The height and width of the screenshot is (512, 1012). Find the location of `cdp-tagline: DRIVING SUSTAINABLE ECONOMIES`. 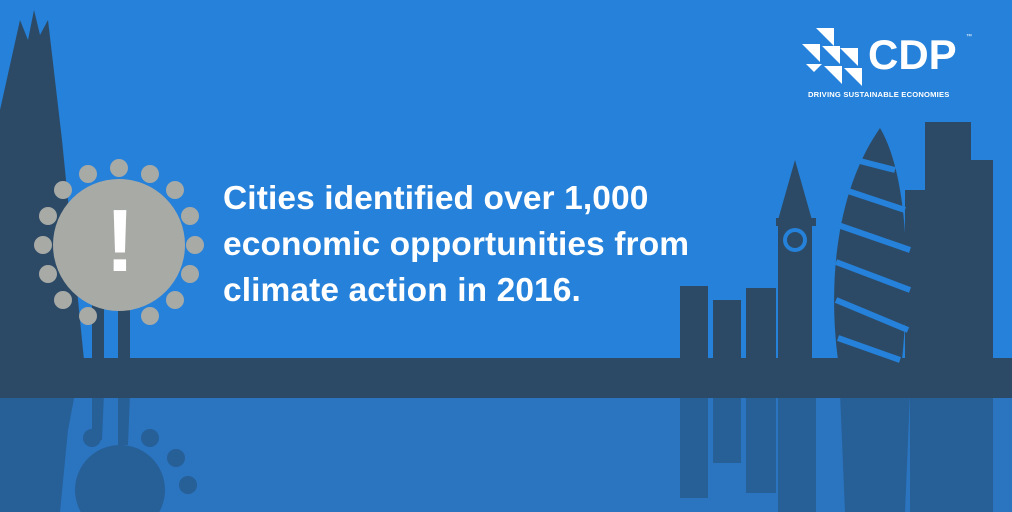

cdp-tagline: DRIVING SUSTAINABLE ECONOMIES is located at coordinates (879, 94).